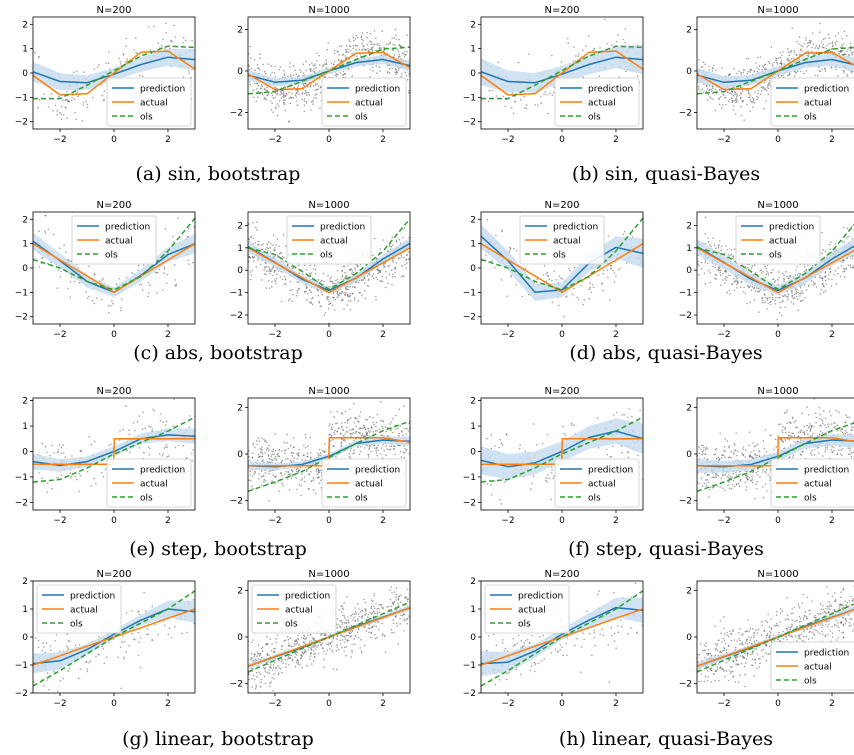  I want to click on x-tick-label: 0, so click(562, 140).